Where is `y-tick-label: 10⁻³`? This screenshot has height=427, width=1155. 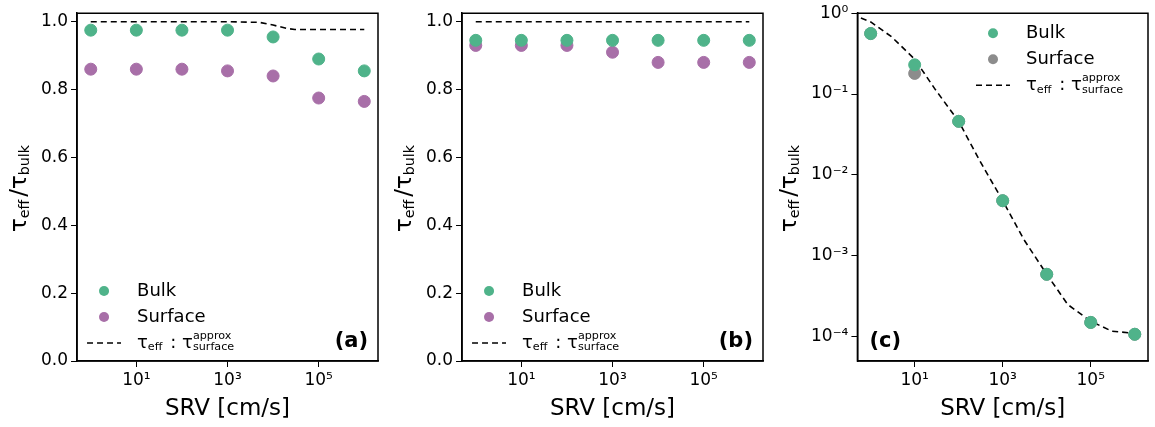 y-tick-label: 10⁻³ is located at coordinates (830, 254).